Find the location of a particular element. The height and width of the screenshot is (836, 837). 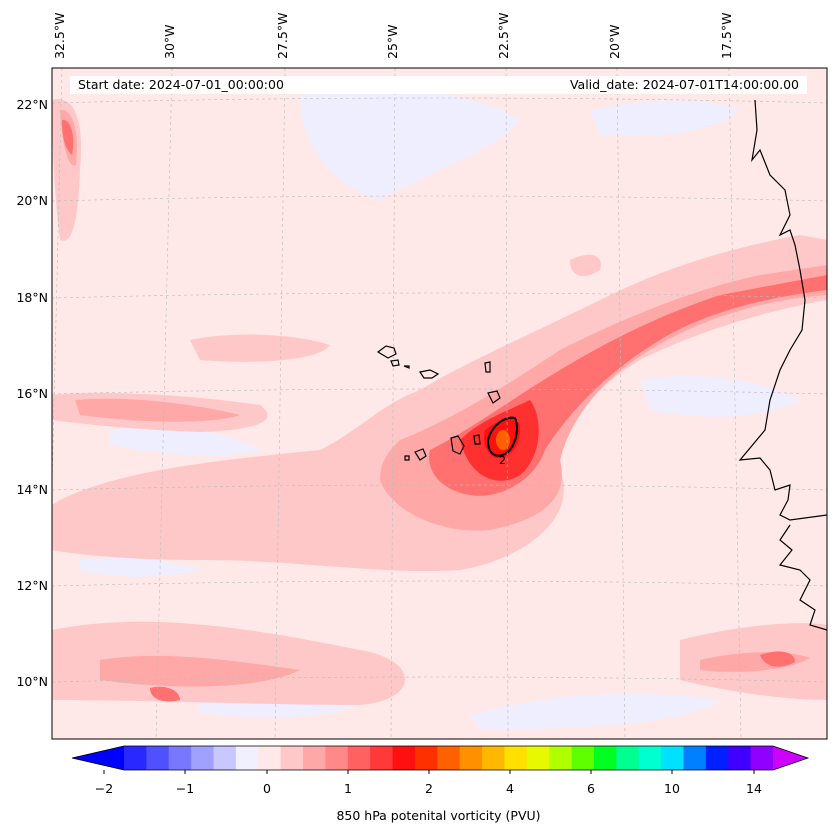

colorbar-tick-label: 4 is located at coordinates (510, 788).